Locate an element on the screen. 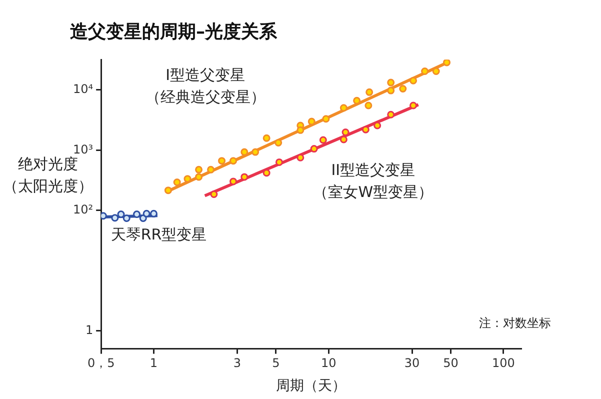 The height and width of the screenshot is (399, 601). annotation: 注：对数坐标 is located at coordinates (515, 323).